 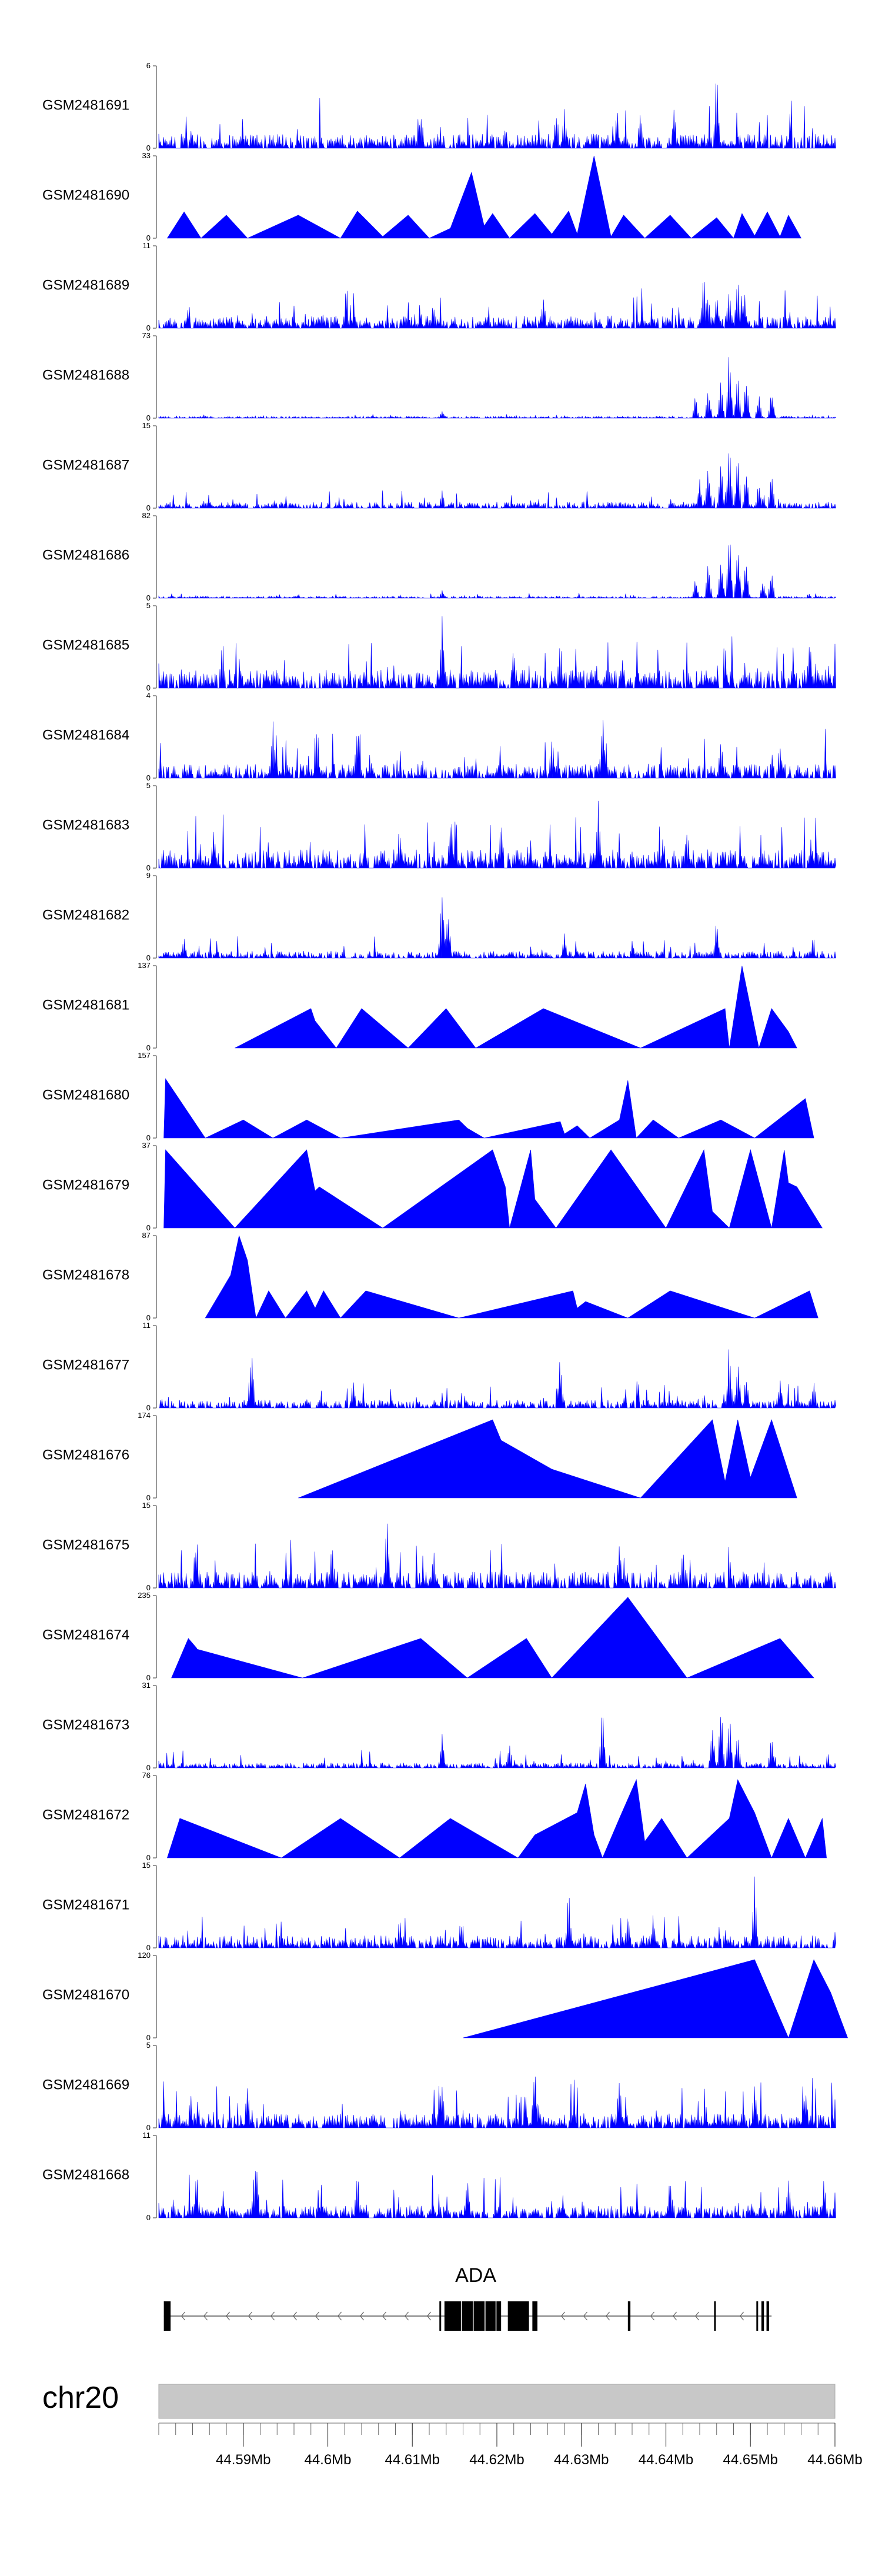 What do you see at coordinates (146, 1235) in the screenshot?
I see `track-ymax-label: 87` at bounding box center [146, 1235].